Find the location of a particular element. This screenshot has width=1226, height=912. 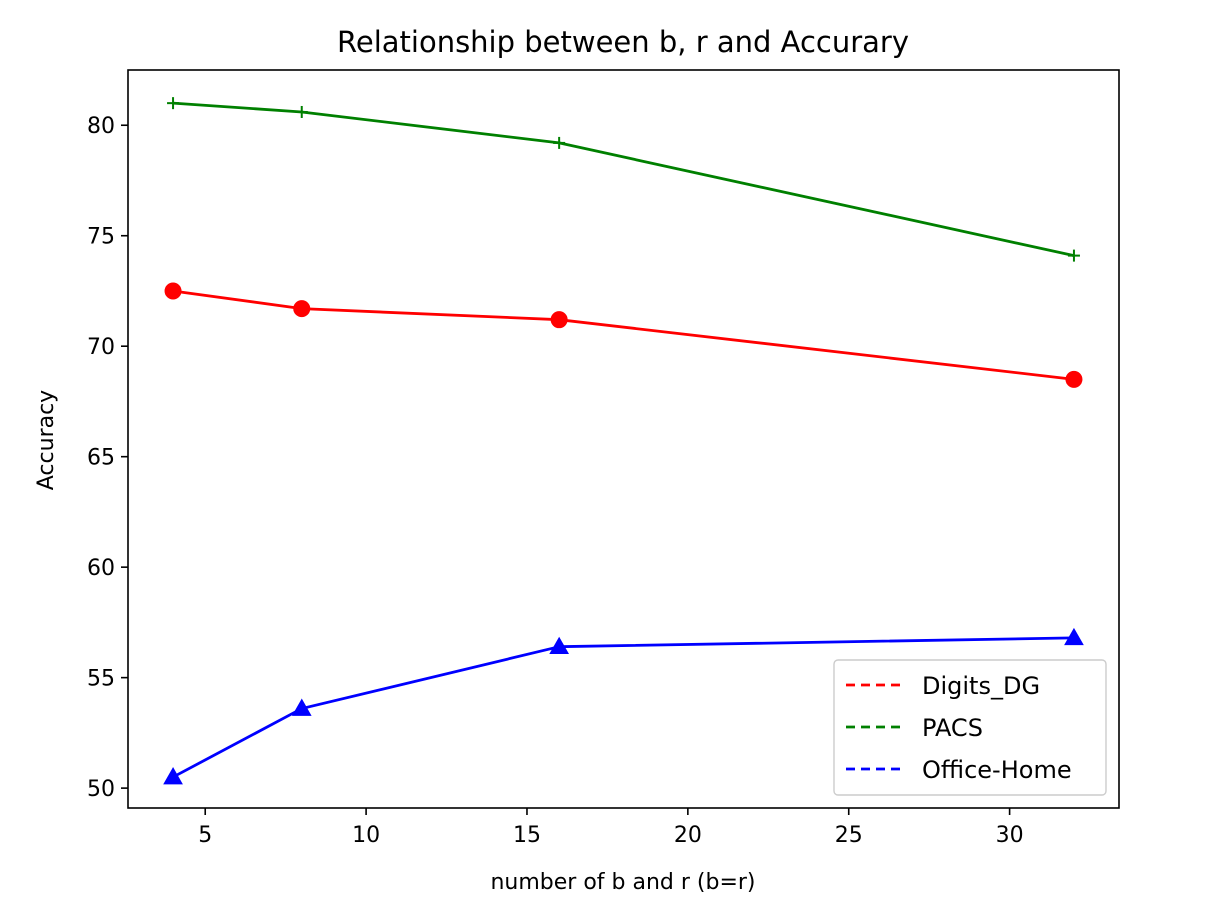

y-tick-label: 80 is located at coordinates (101, 126).